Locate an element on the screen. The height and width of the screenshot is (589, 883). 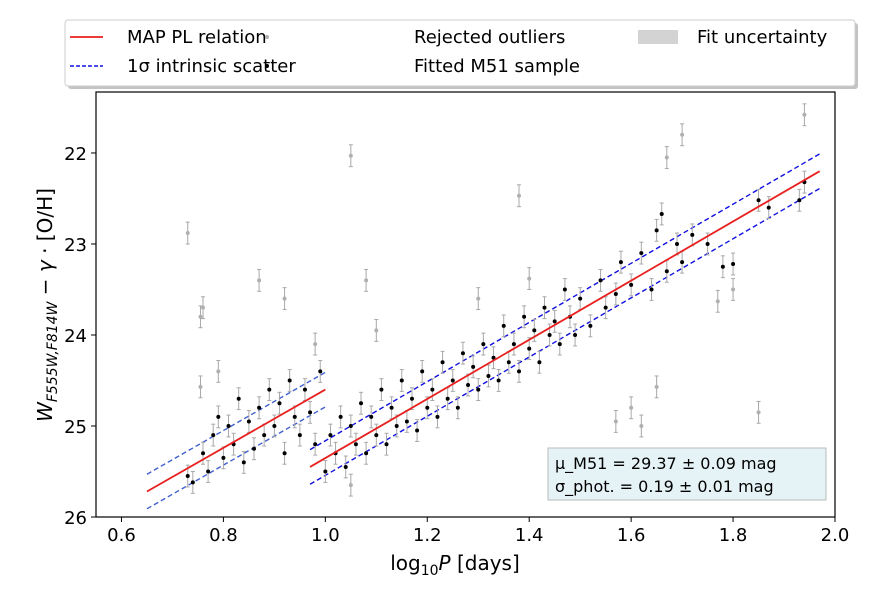
y-tick-label: 22 is located at coordinates (75, 154).